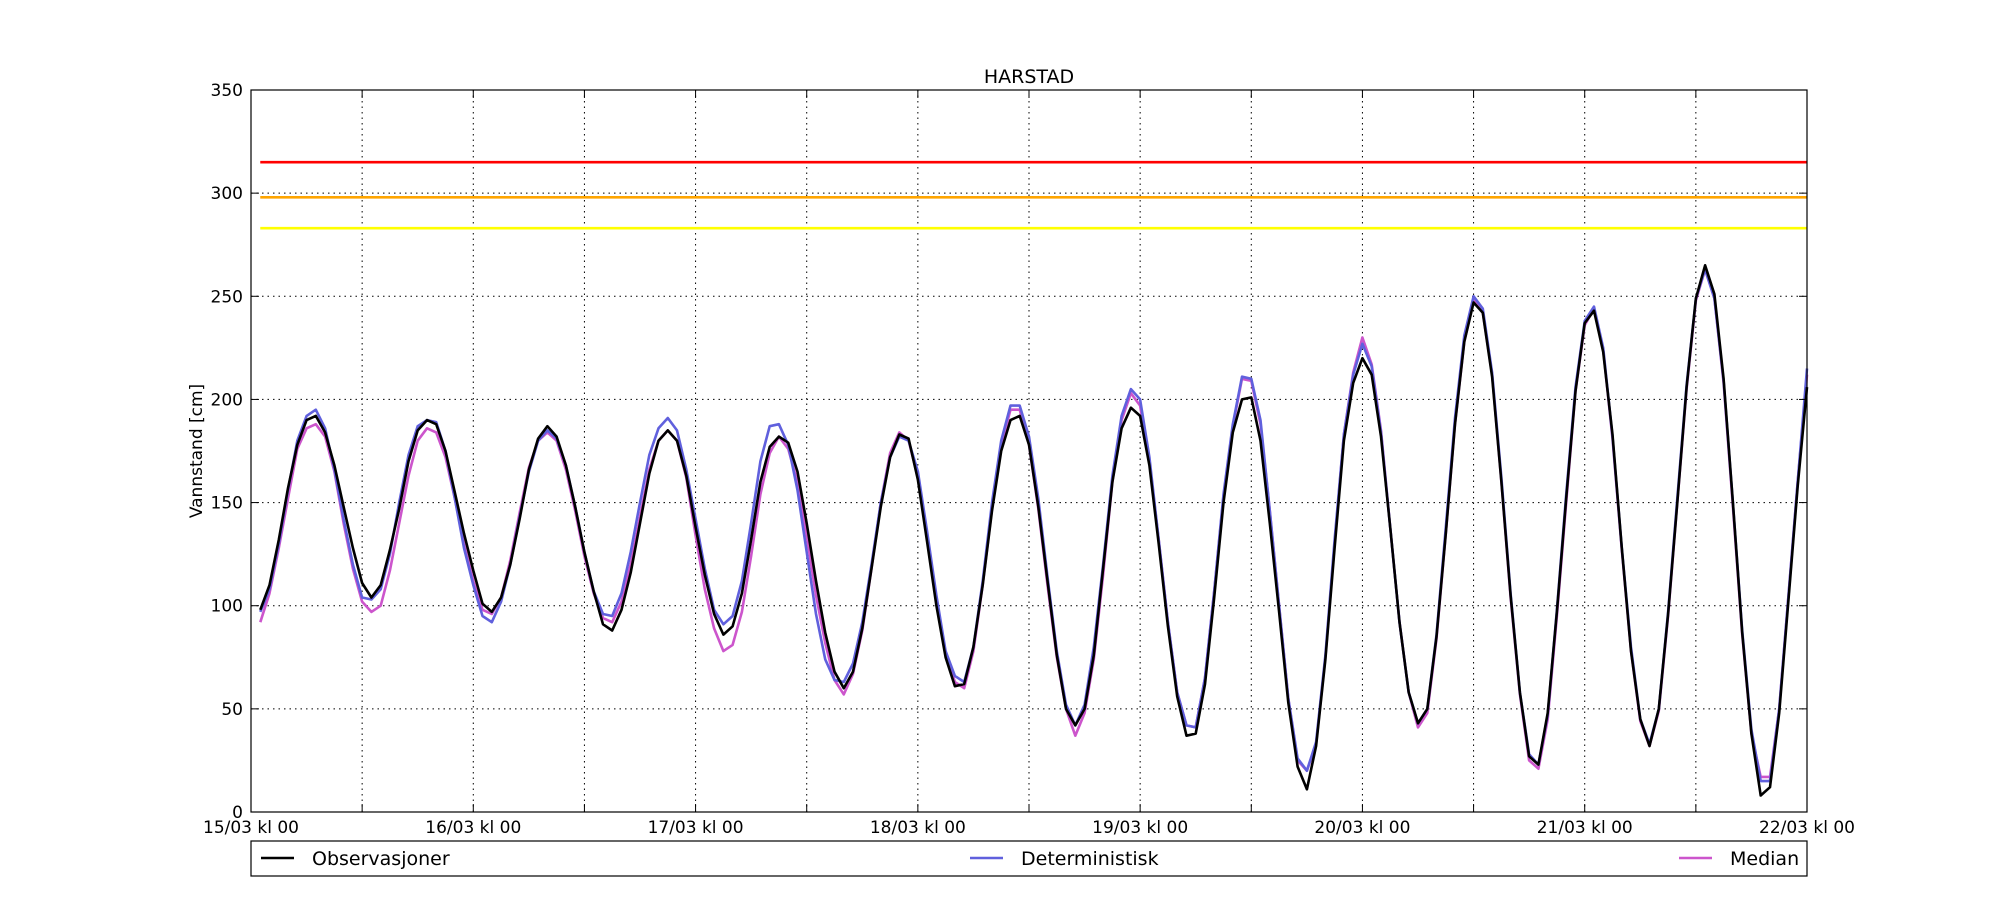  What do you see at coordinates (1090, 859) in the screenshot?
I see `legend-label: Deterministisk` at bounding box center [1090, 859].